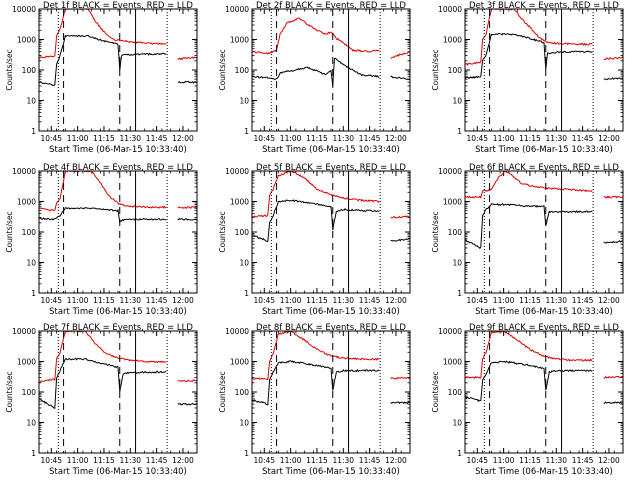 The width and height of the screenshot is (640, 480). What do you see at coordinates (118, 328) in the screenshot?
I see `chart-title: Det 7f BLACK = Events, RED = LLD` at bounding box center [118, 328].